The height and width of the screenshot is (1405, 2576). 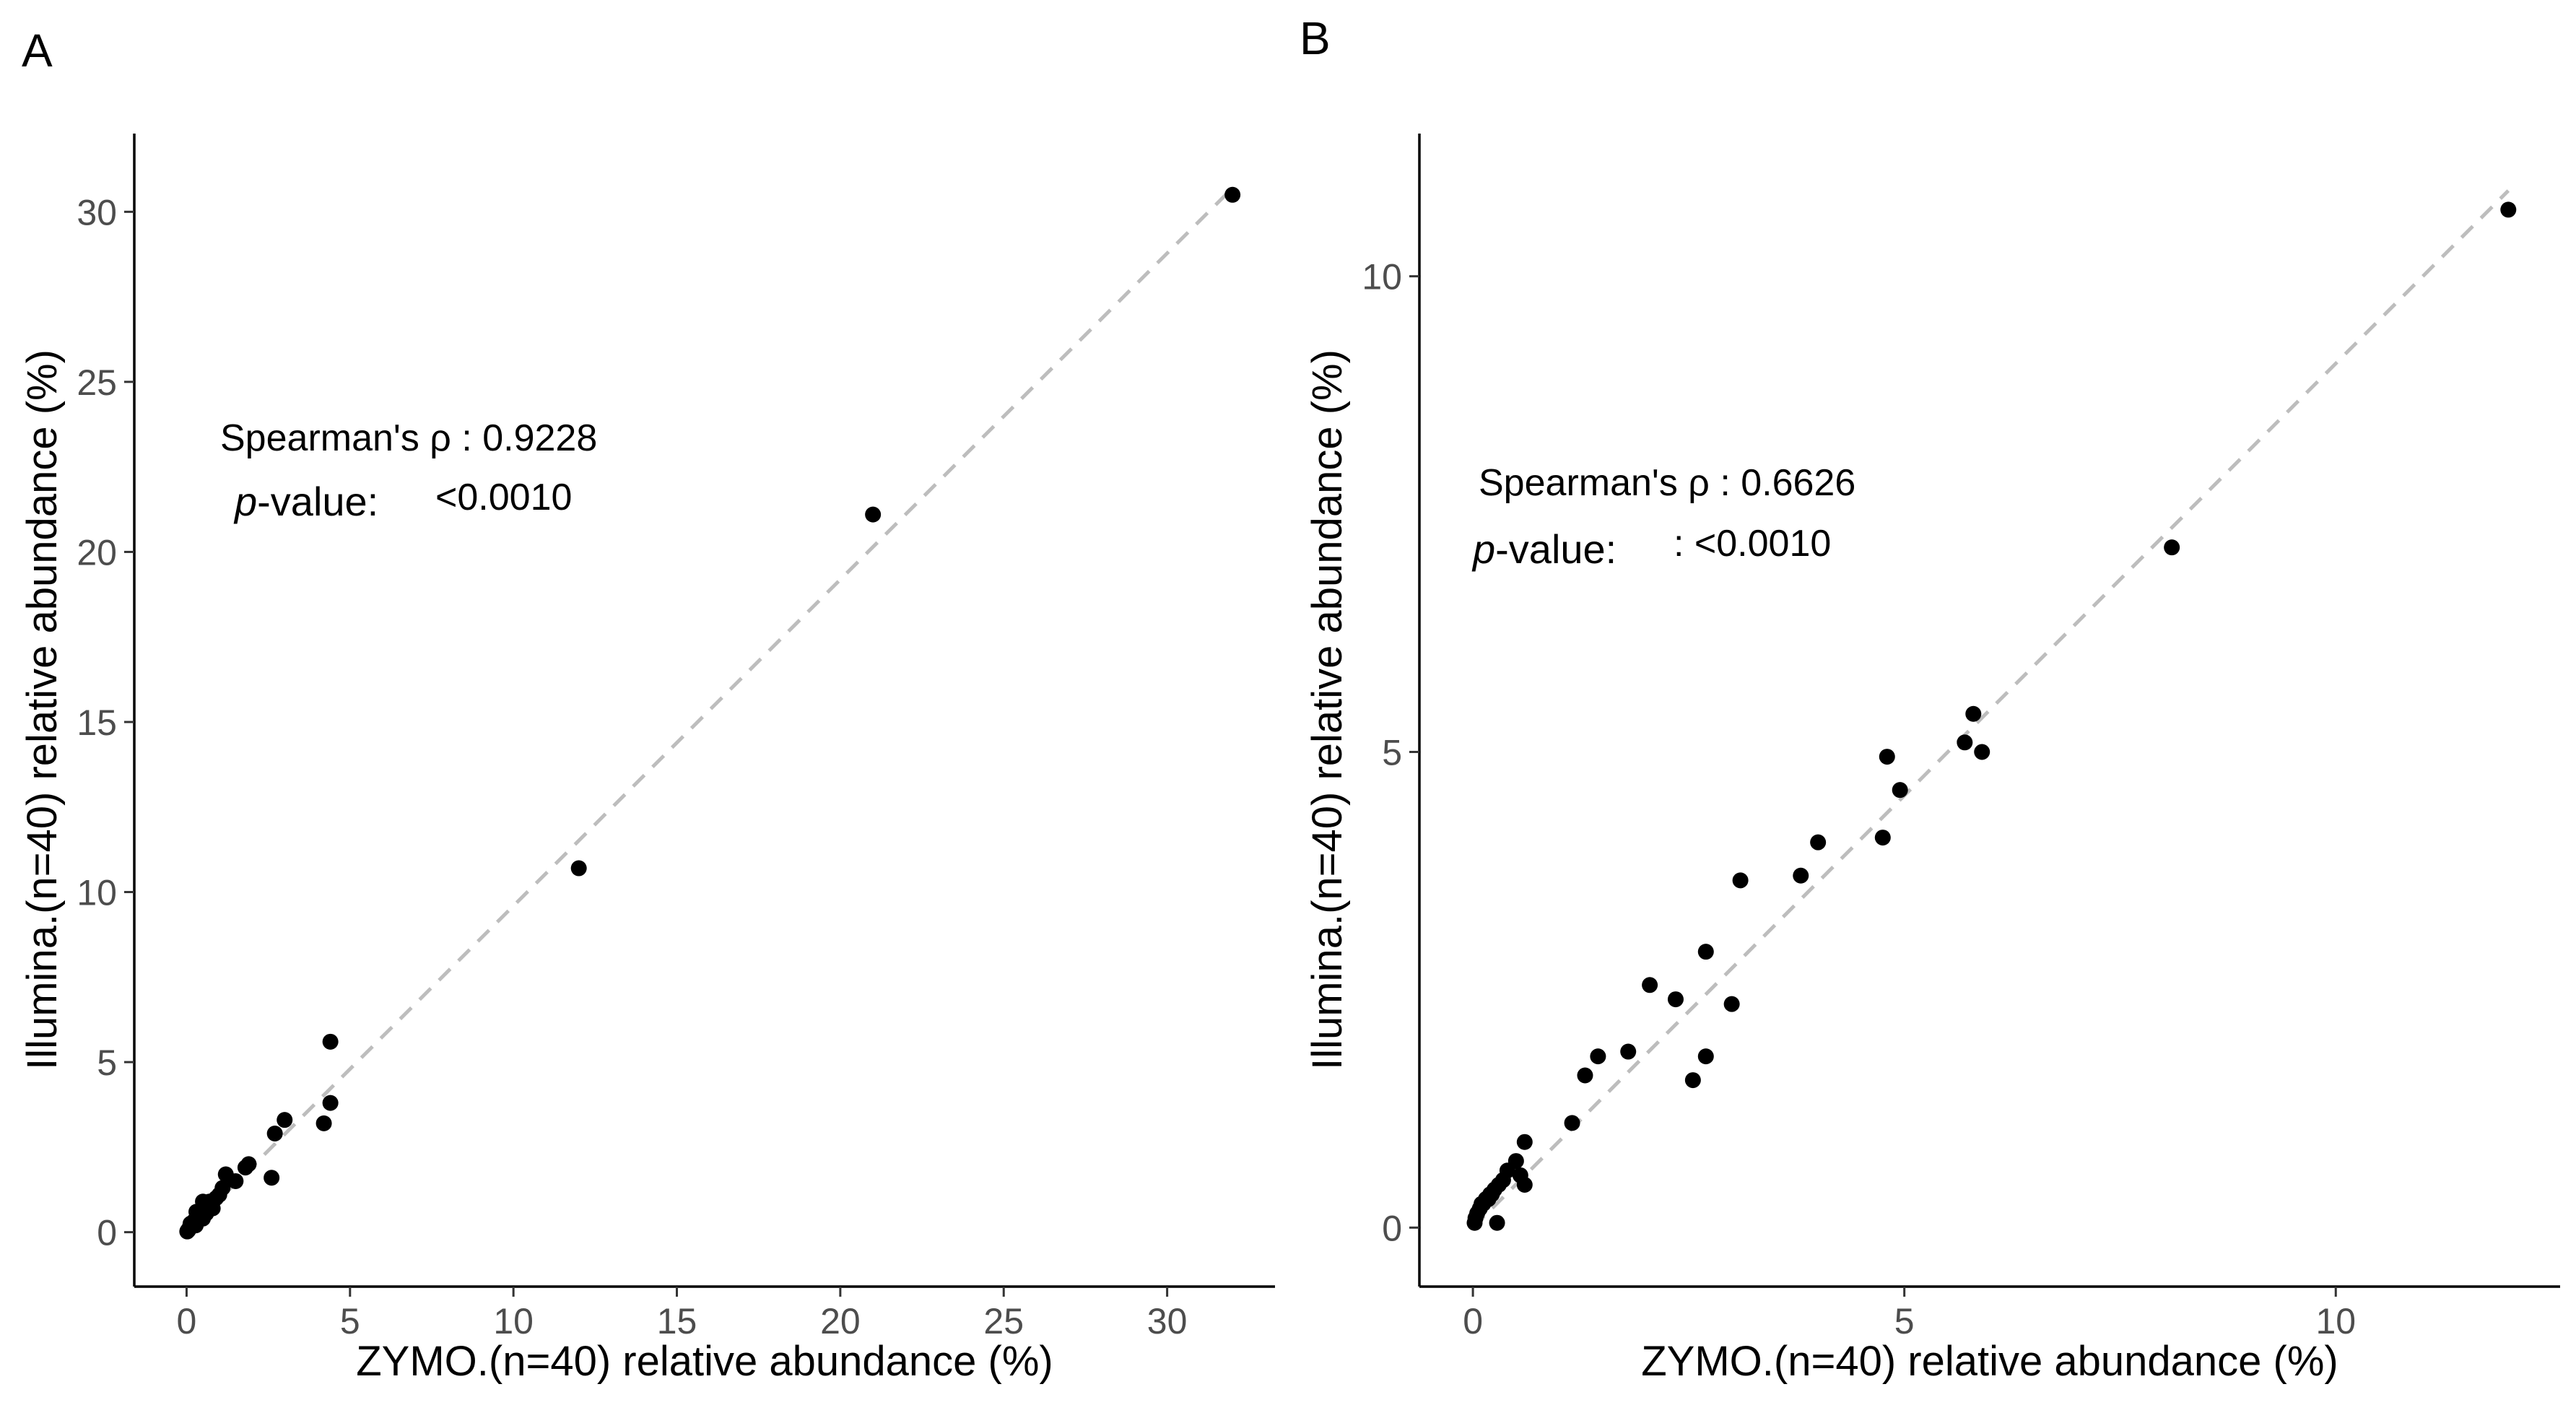 What do you see at coordinates (1167, 1321) in the screenshot?
I see `panel-a-x-tick-label: 30` at bounding box center [1167, 1321].